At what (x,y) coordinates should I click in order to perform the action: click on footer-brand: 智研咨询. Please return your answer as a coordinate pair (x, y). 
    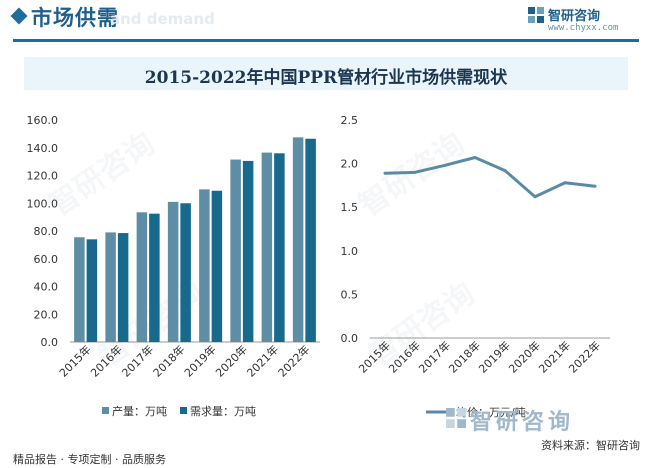
    Looking at the image, I should click on (522, 422).